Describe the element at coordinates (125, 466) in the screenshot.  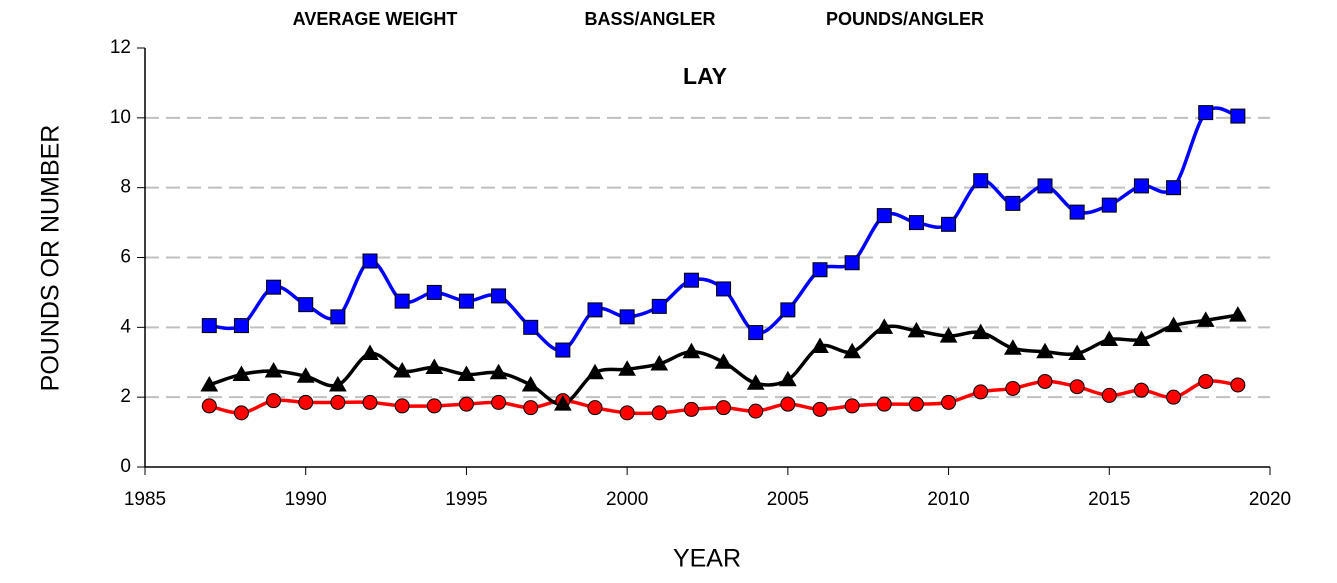
I see `y-tick-label: 0` at that location.